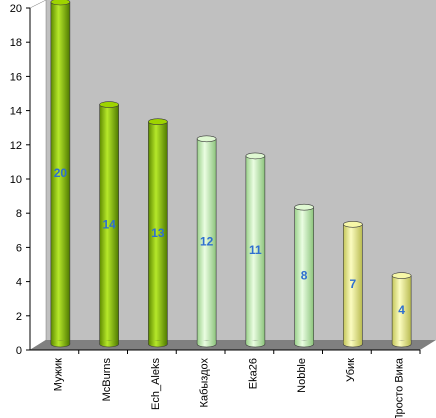  I want to click on category-label: Ech_Aleks, so click(156, 384).